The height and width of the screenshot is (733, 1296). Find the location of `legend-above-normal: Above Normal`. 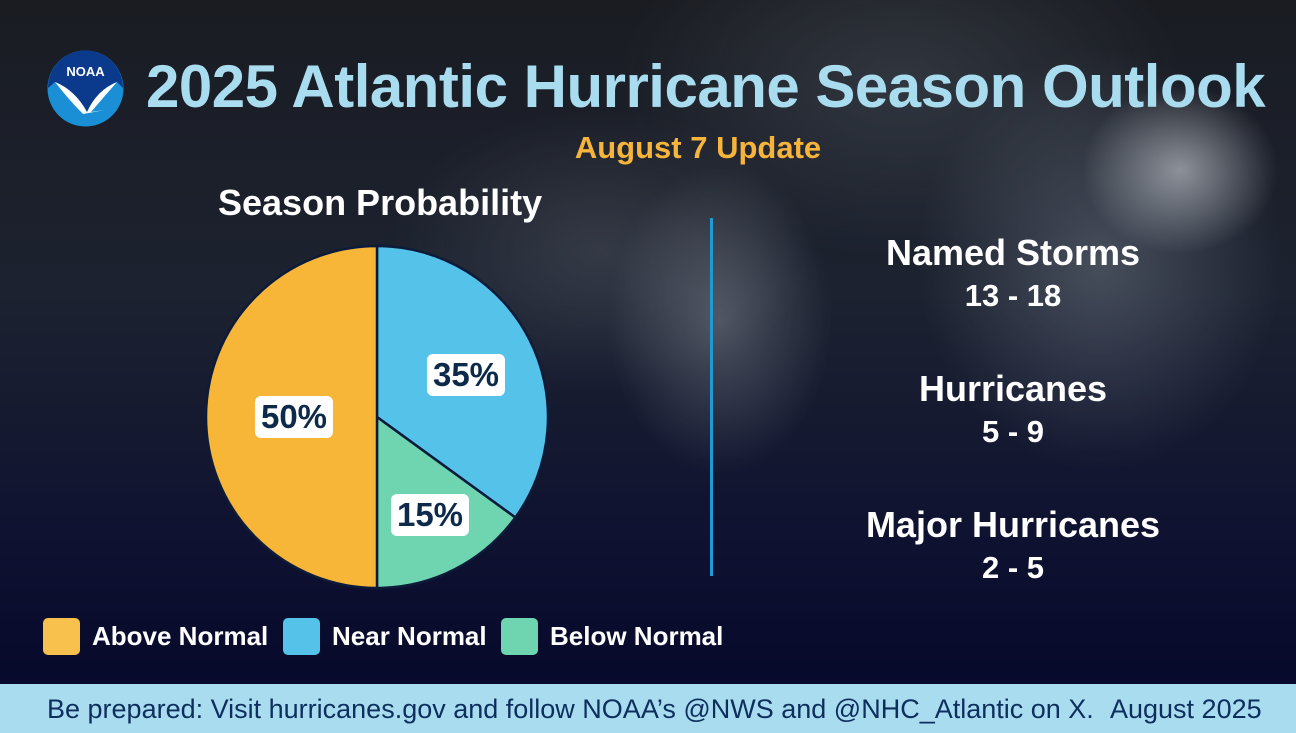

legend-above-normal: Above Normal is located at coordinates (155, 636).